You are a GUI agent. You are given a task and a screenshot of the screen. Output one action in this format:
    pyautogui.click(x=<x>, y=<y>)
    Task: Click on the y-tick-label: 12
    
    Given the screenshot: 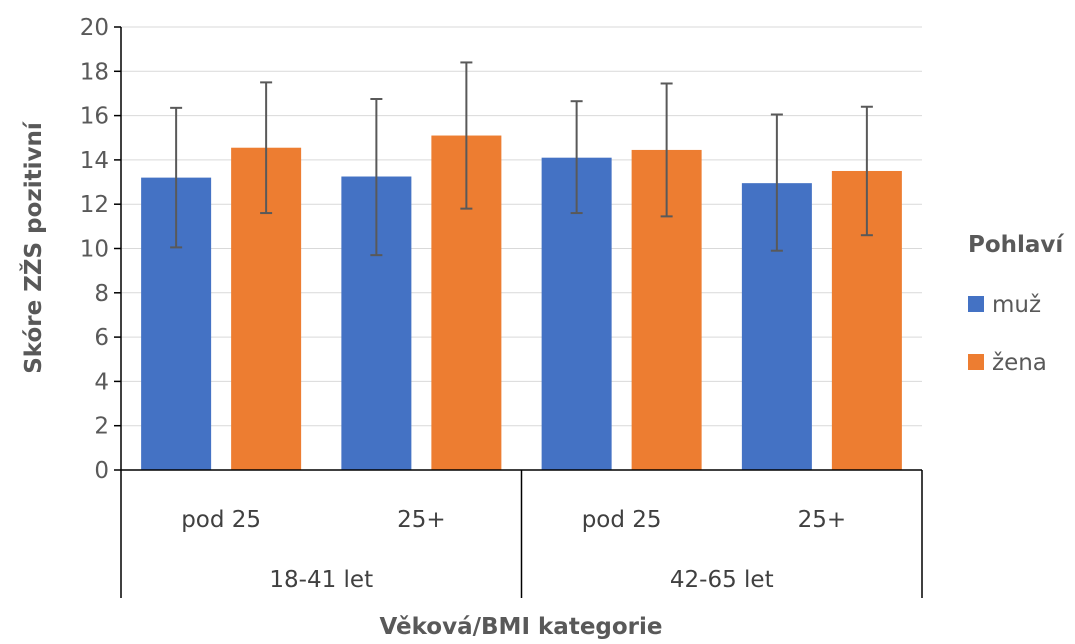 What is the action you would take?
    pyautogui.click(x=94, y=205)
    